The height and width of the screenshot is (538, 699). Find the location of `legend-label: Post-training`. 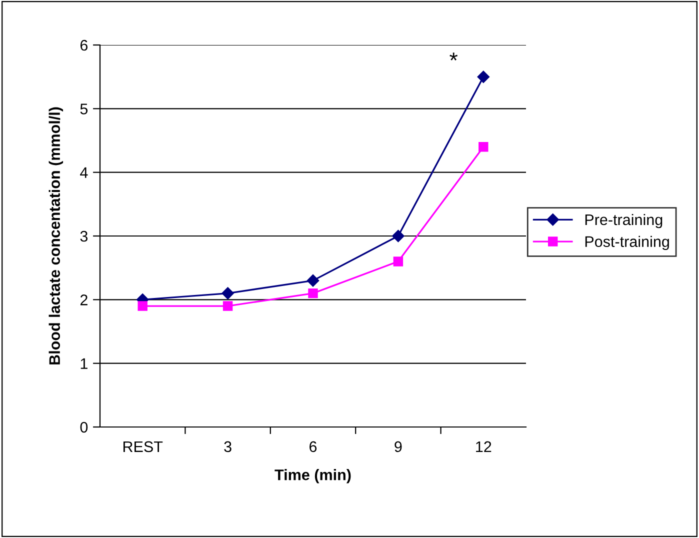

legend-label: Post-training is located at coordinates (627, 243).